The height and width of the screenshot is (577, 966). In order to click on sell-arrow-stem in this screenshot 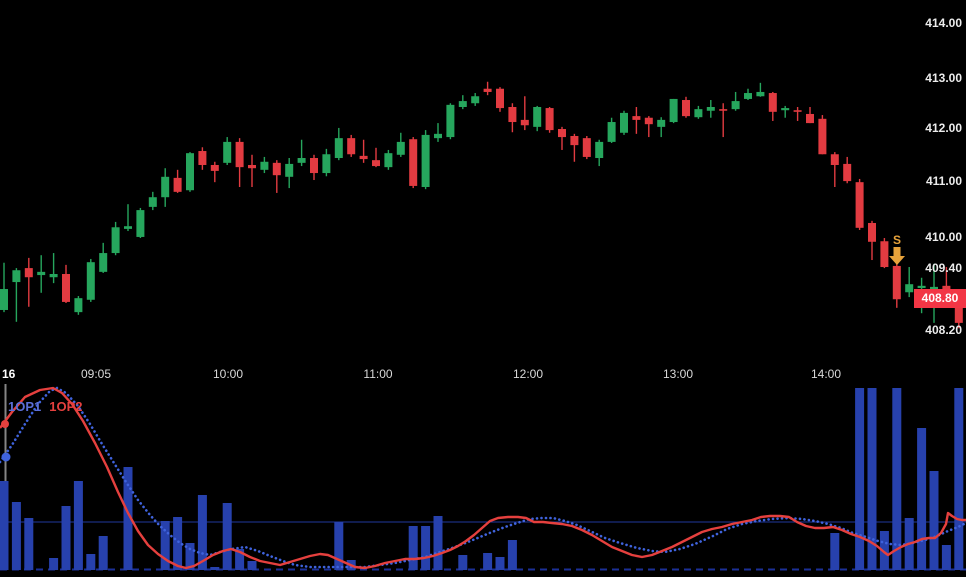, I will do `click(897, 251)`.